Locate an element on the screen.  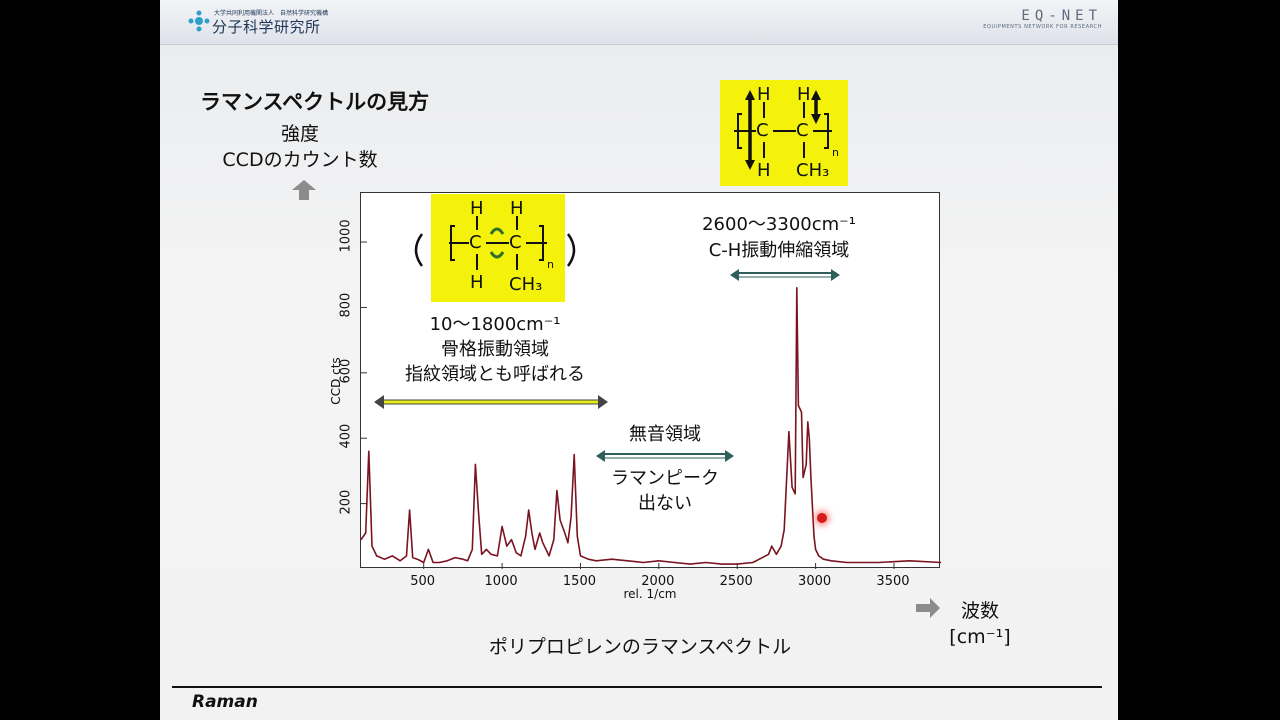
y-tick-label: 200 is located at coordinates (346, 502).